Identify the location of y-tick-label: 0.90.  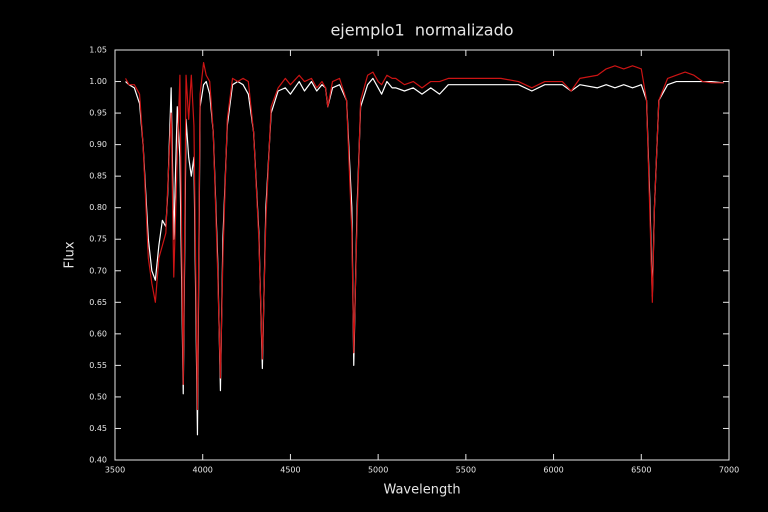
(98, 144).